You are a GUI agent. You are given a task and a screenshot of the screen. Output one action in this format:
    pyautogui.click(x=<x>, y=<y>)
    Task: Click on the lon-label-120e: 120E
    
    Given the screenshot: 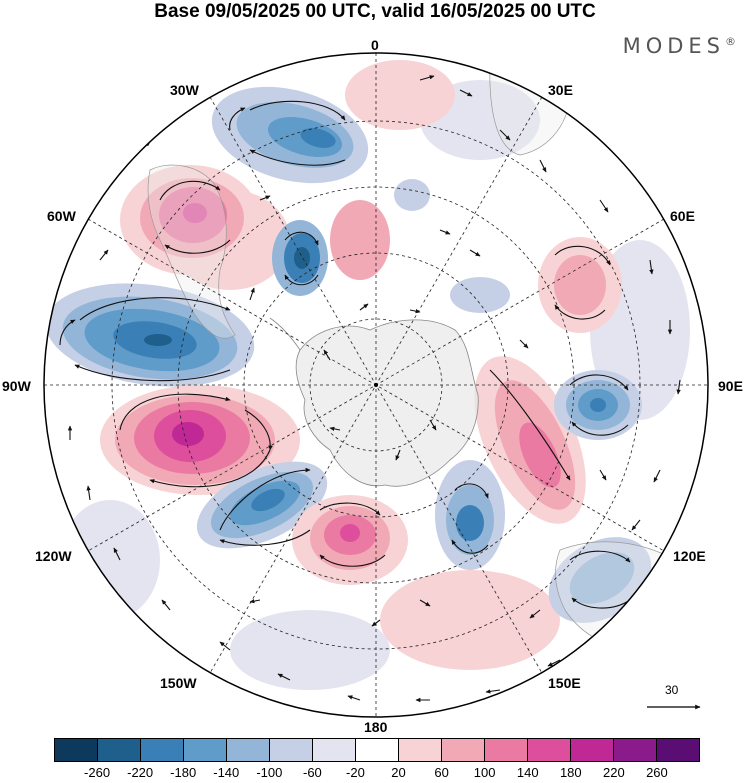 What is the action you would take?
    pyautogui.click(x=689, y=556)
    